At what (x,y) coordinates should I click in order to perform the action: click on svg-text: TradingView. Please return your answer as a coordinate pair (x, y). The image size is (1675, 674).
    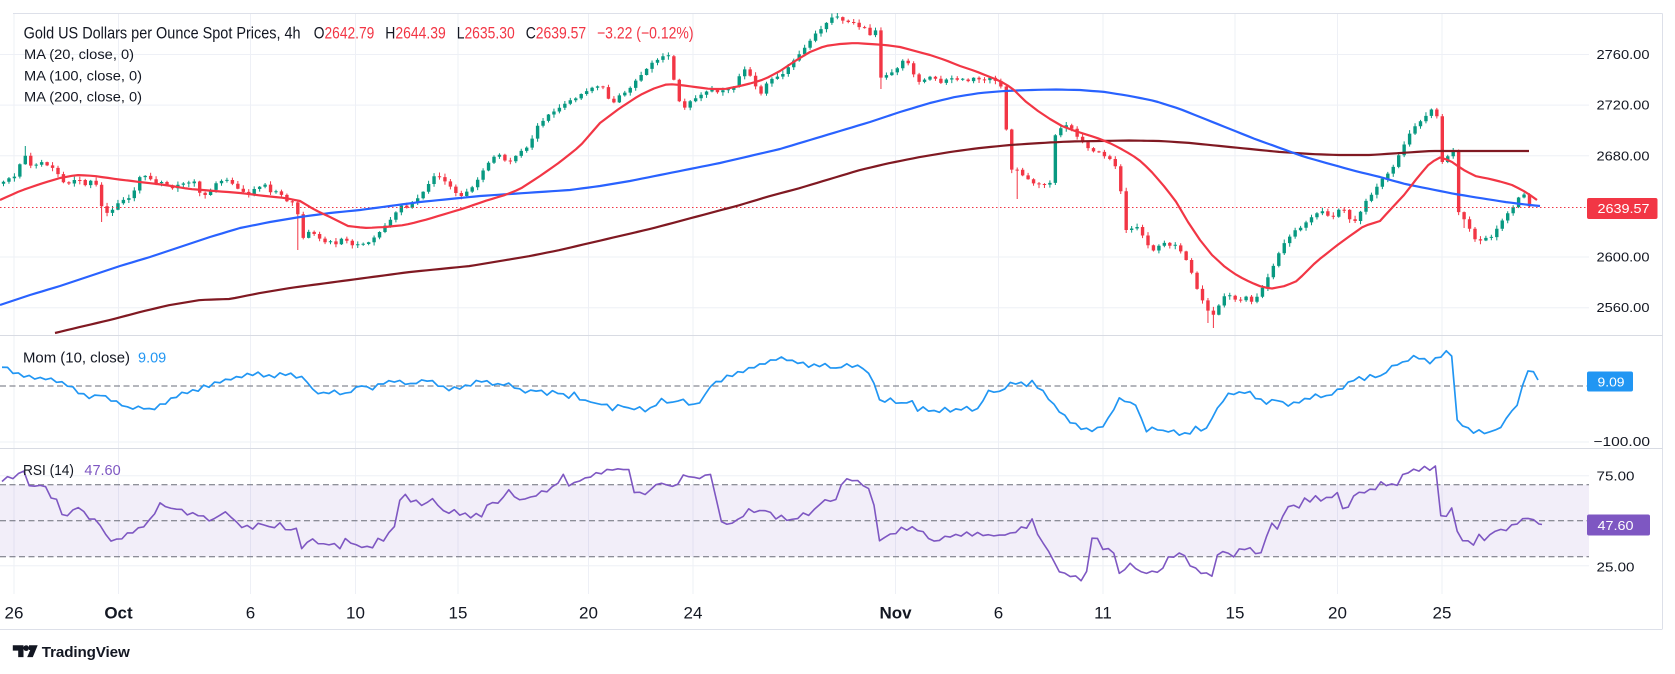
    Looking at the image, I should click on (86, 652).